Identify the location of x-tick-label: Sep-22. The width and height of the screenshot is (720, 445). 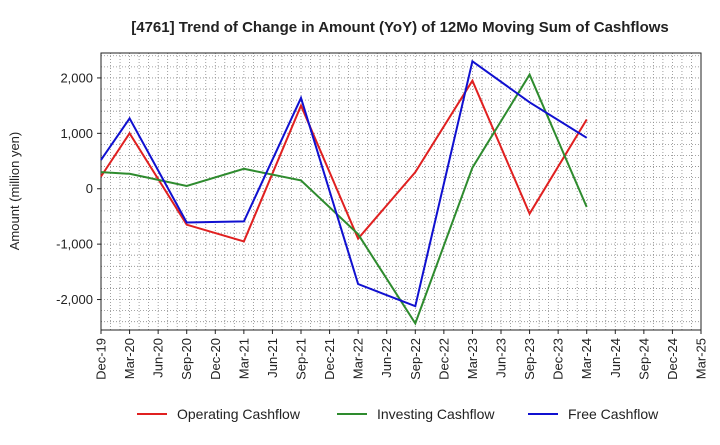
(415, 359).